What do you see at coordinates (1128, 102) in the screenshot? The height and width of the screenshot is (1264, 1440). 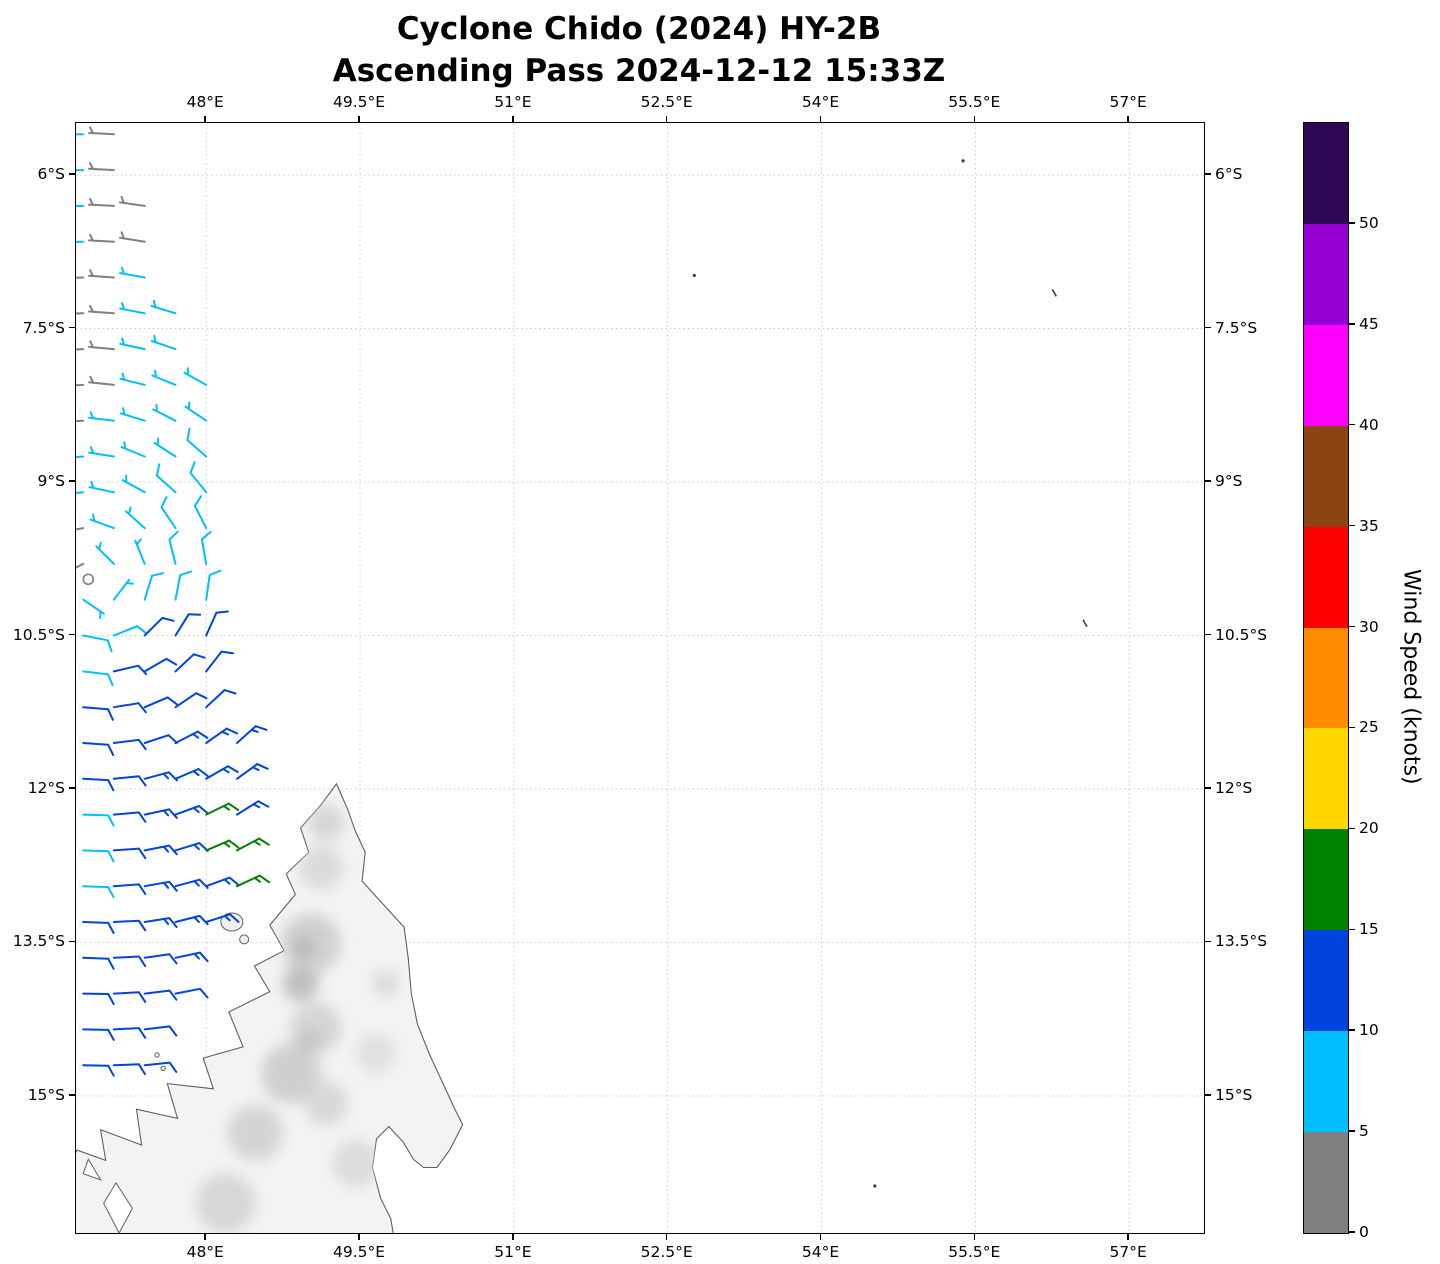 I see `x-tick-label-top: 57°E` at bounding box center [1128, 102].